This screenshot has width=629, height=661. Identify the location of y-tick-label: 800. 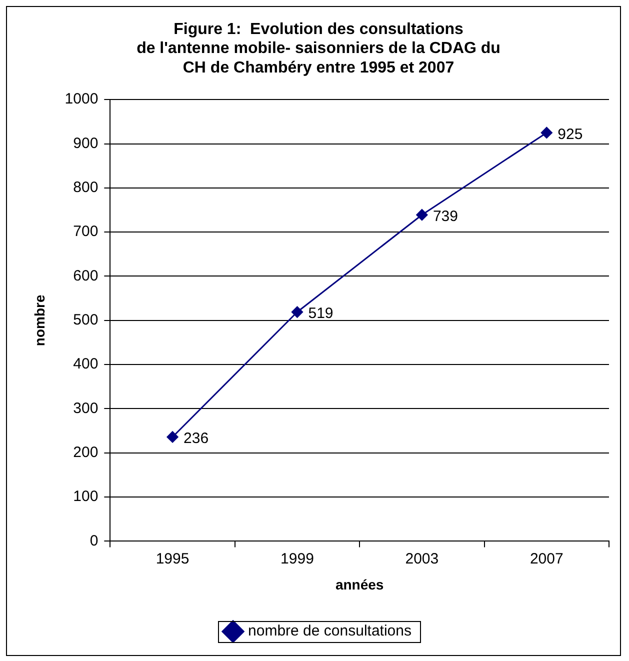
(85, 187).